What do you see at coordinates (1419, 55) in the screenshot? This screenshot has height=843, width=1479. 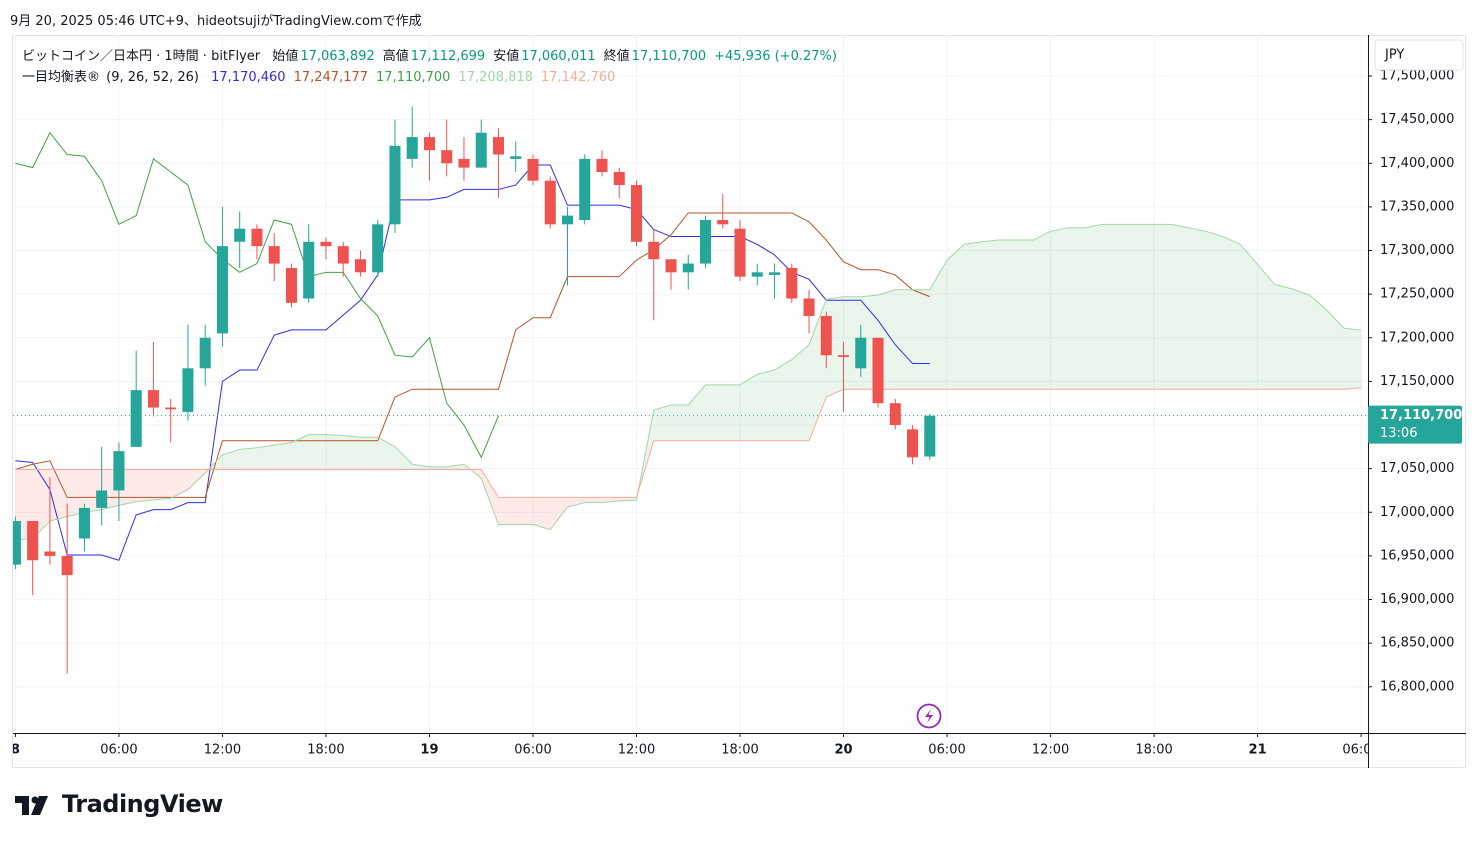 I see `currency-box` at bounding box center [1419, 55].